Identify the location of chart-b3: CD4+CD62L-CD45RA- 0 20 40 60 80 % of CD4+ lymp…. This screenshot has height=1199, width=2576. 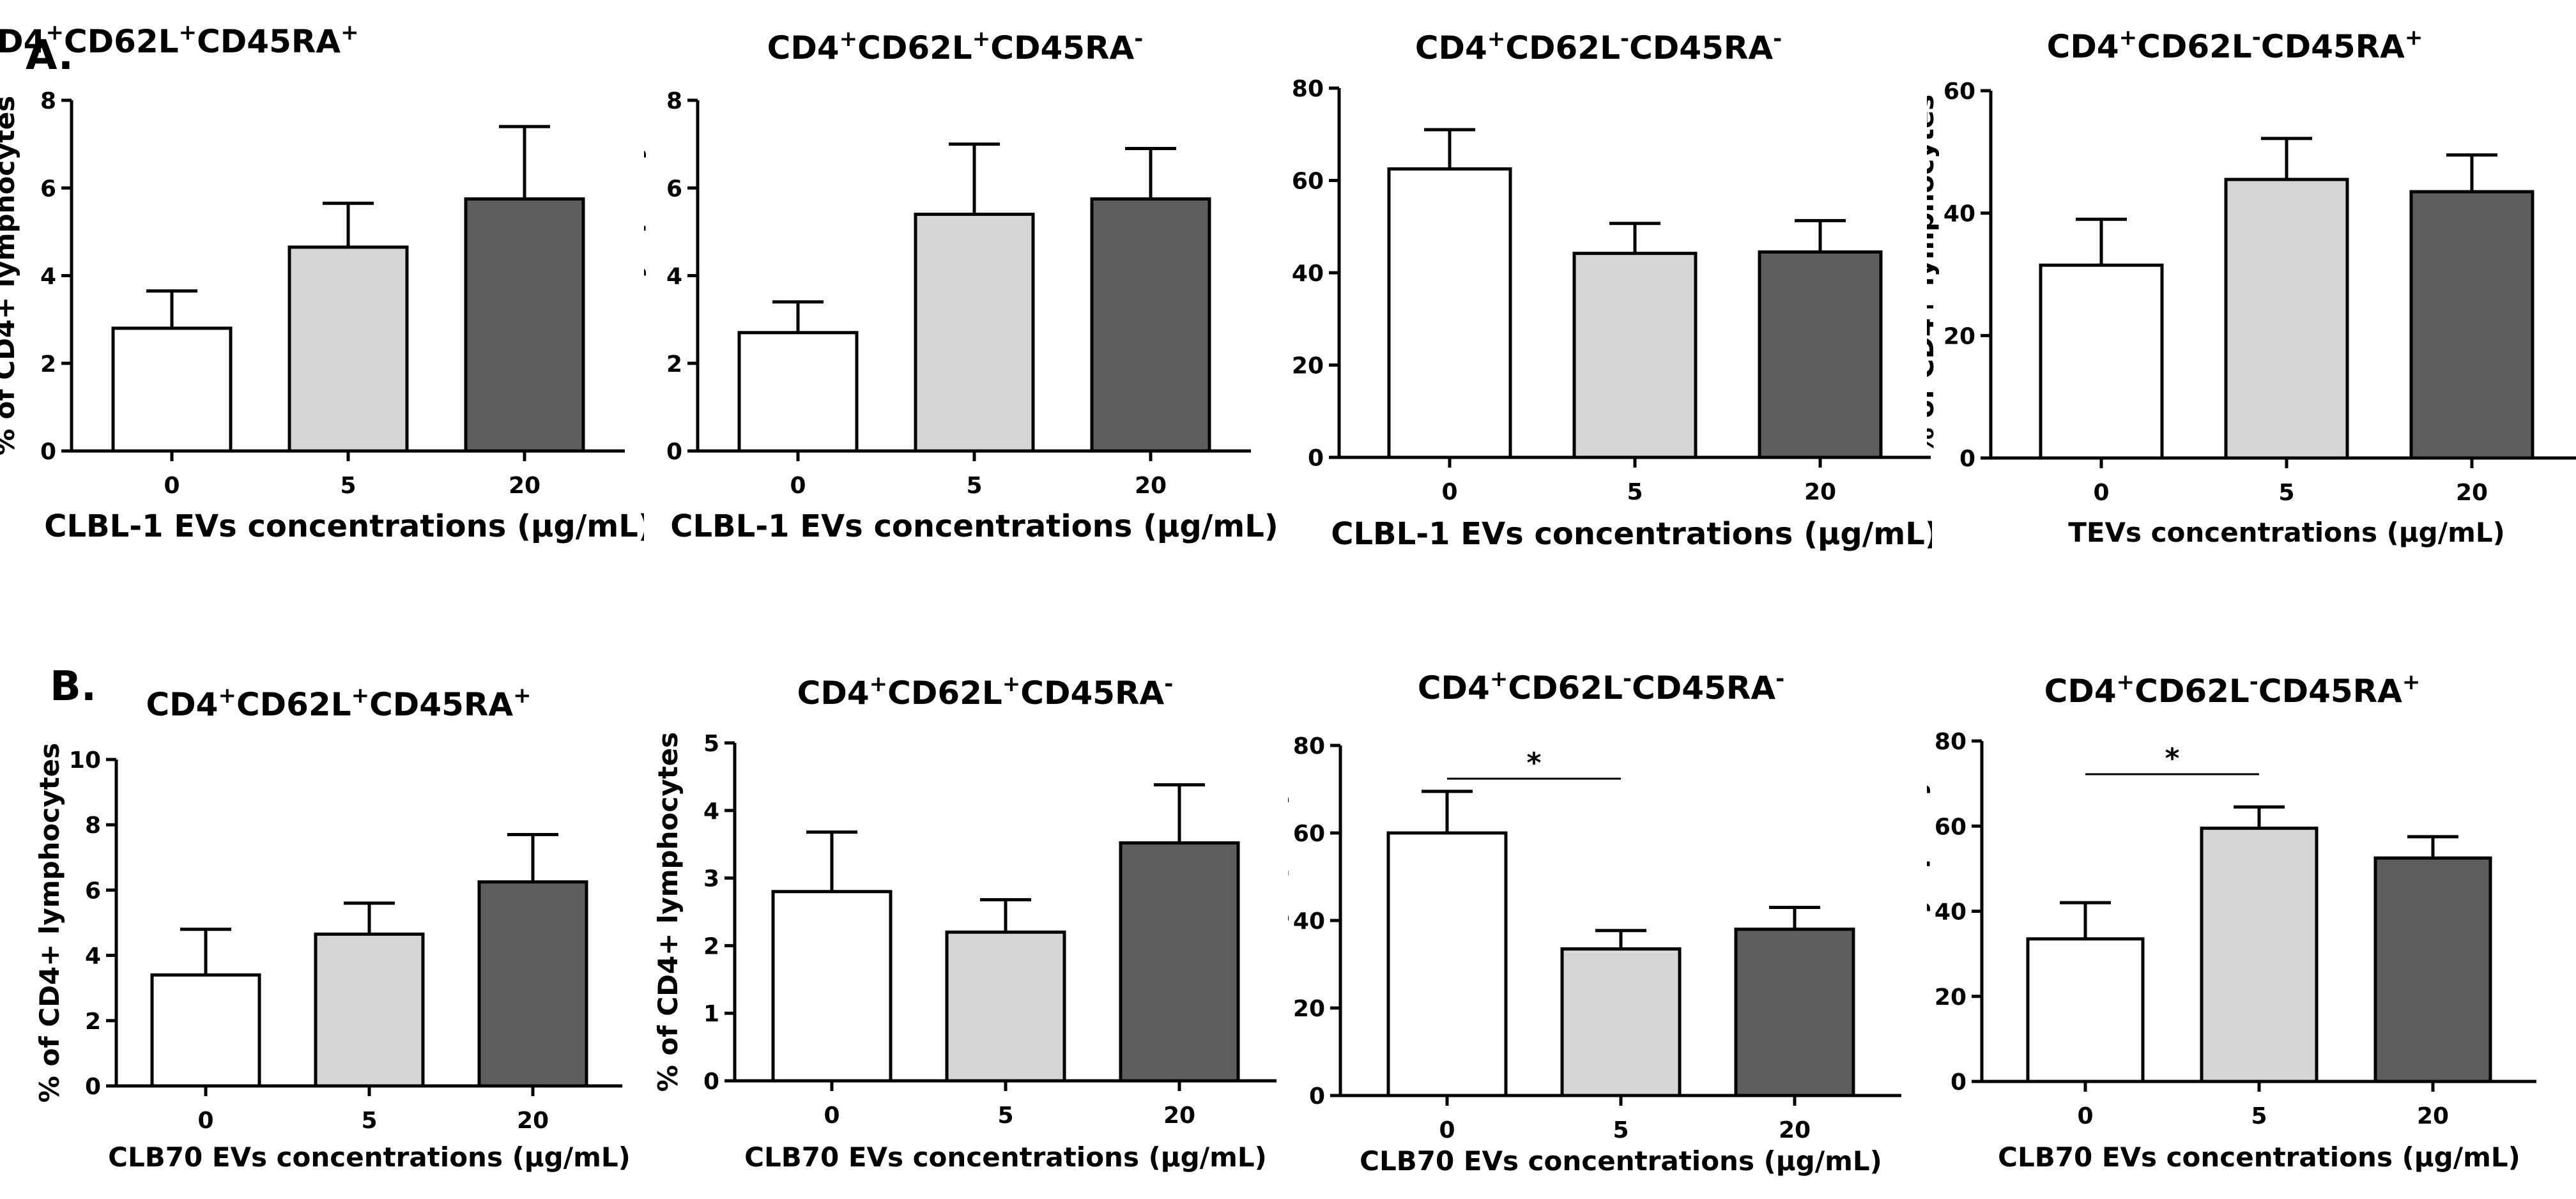
(1594, 921).